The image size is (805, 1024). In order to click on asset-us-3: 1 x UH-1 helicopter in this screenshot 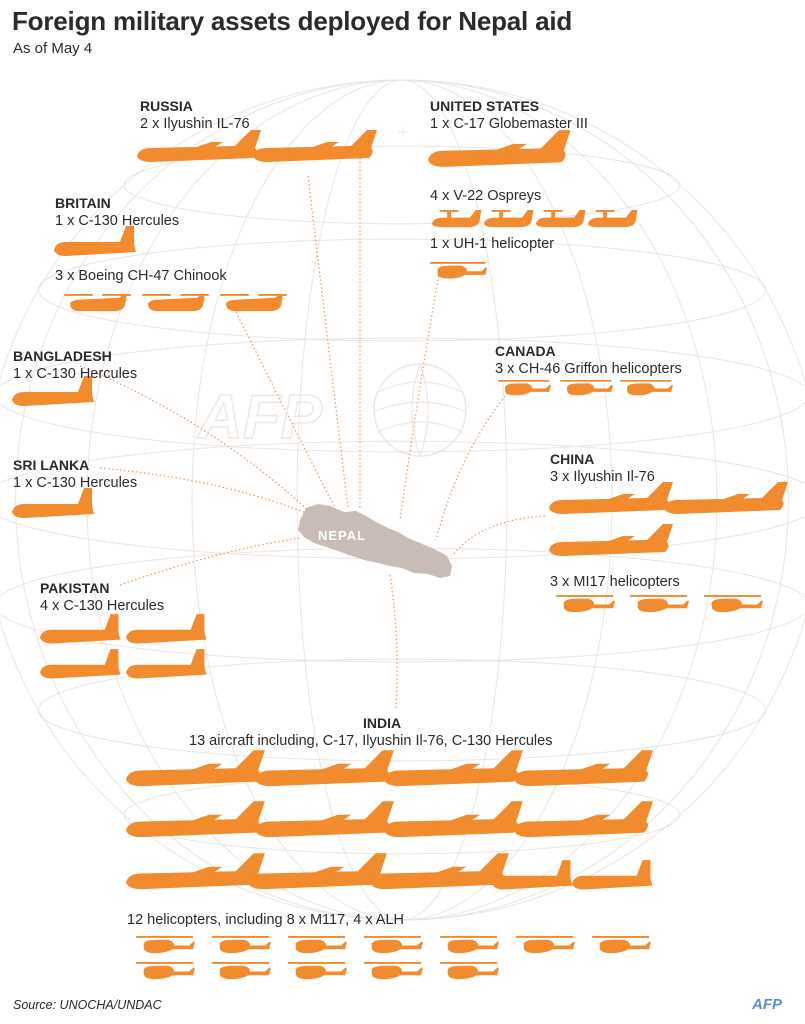, I will do `click(492, 244)`.